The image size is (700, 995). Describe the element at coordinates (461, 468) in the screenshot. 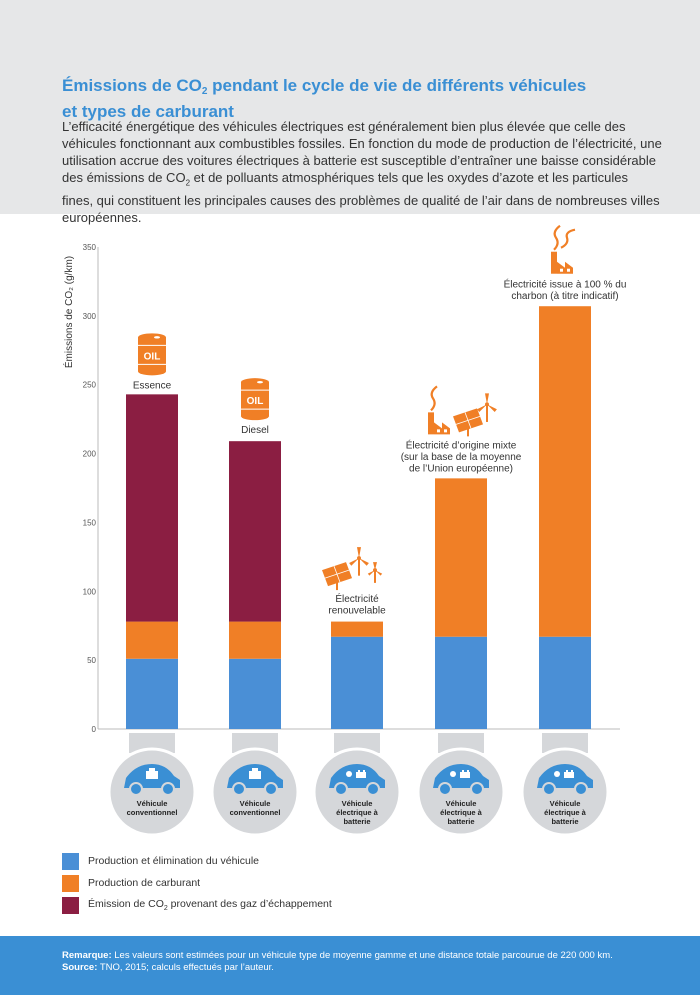

I see `bar-label: de l’Union européenne)` at that location.